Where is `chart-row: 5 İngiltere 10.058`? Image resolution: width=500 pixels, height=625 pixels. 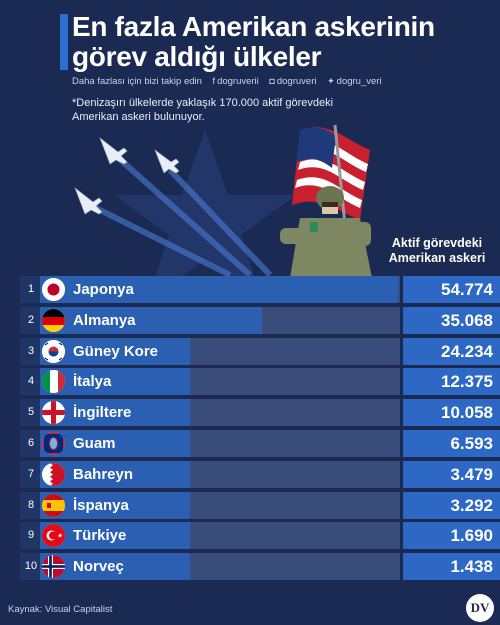
chart-row: 5 İngiltere 10.058 is located at coordinates (260, 413).